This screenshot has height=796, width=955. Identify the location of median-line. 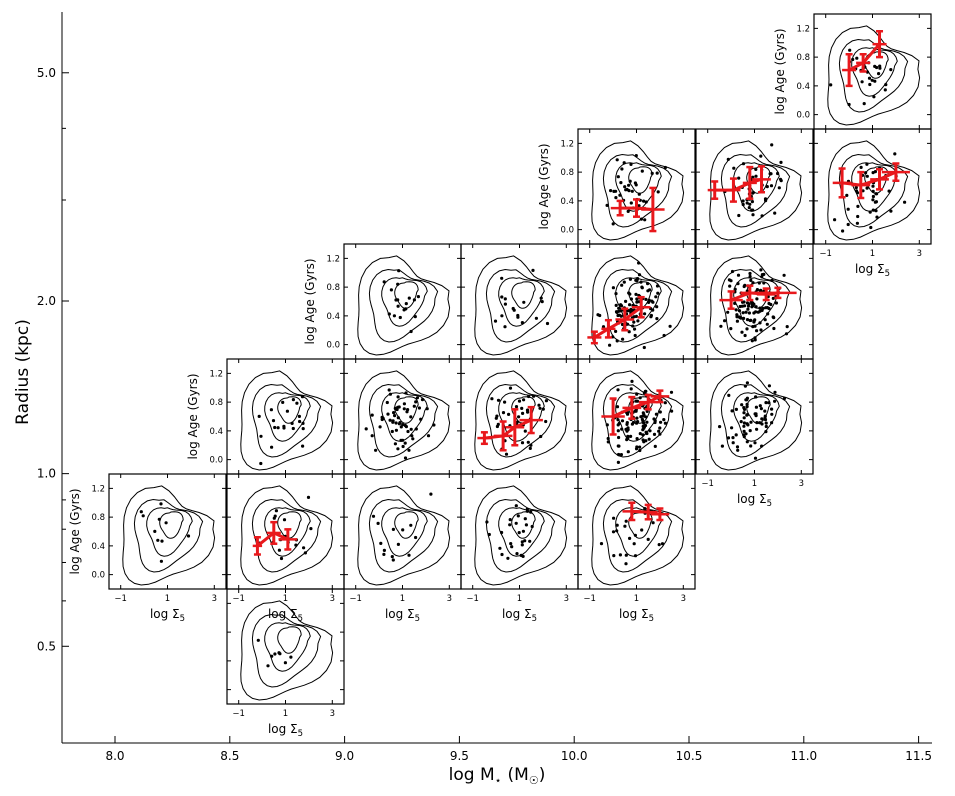
(738, 184).